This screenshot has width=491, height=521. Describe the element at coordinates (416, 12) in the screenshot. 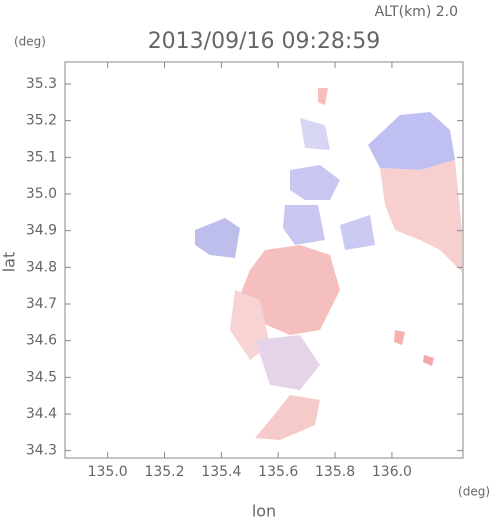

I see `altitude-label: ALT(km) 2.0` at that location.